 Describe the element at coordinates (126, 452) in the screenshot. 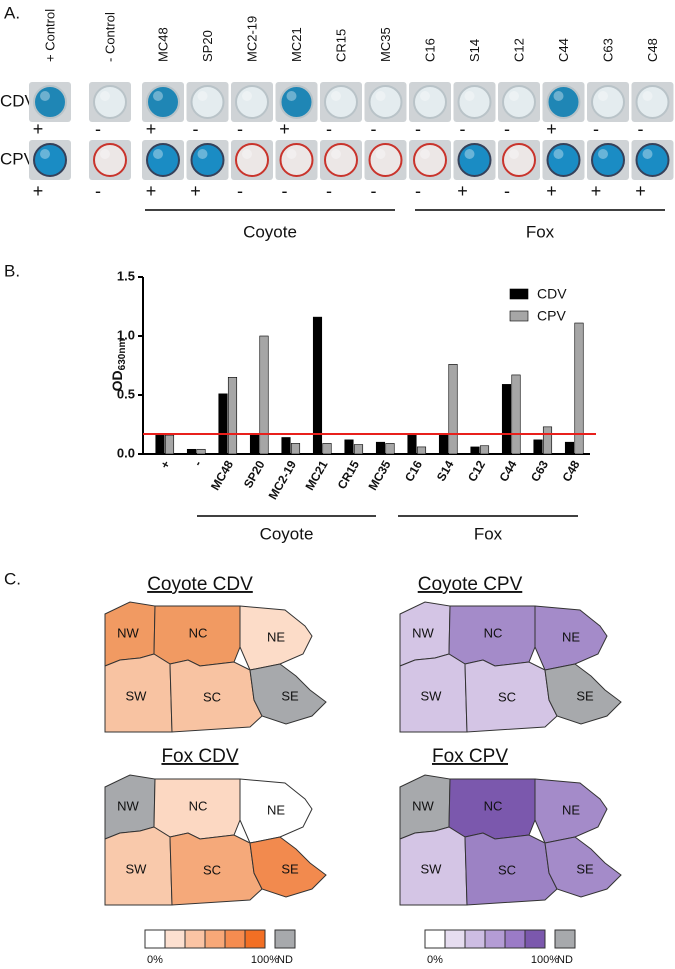

I see `y-tick-label: 0.0` at that location.